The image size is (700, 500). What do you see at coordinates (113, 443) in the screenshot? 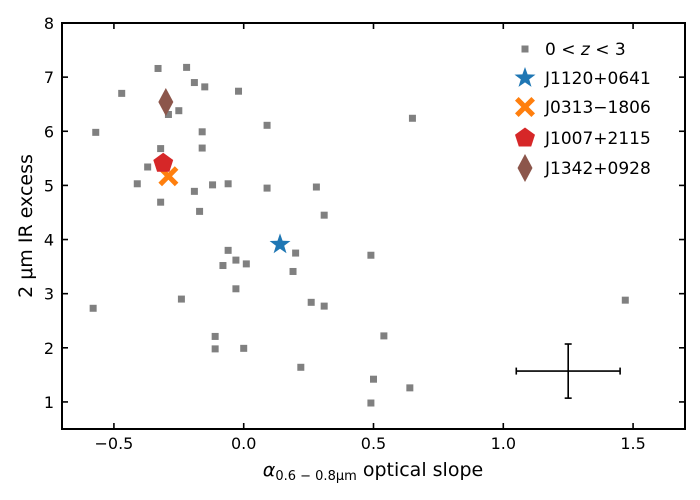
I see `x-tick-label: −0.5` at bounding box center [113, 443].